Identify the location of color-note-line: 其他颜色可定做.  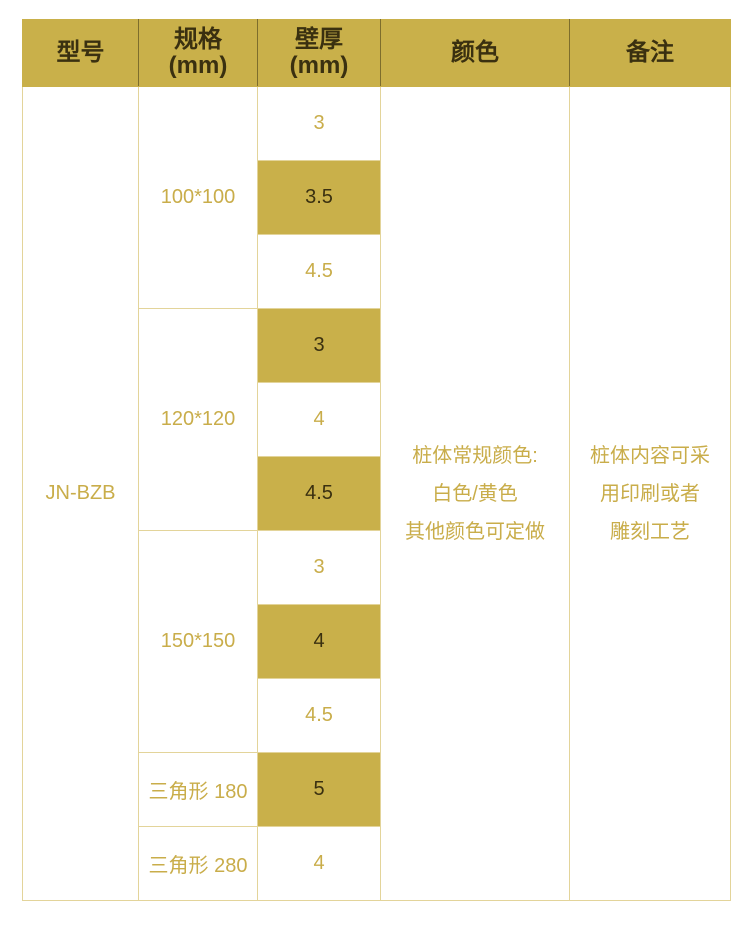
(475, 531).